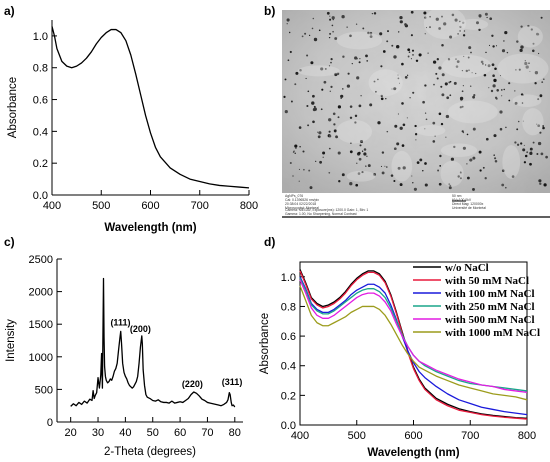  Describe the element at coordinates (487, 281) in the screenshot. I see `legend-label: with 50 mM NaCl` at that location.